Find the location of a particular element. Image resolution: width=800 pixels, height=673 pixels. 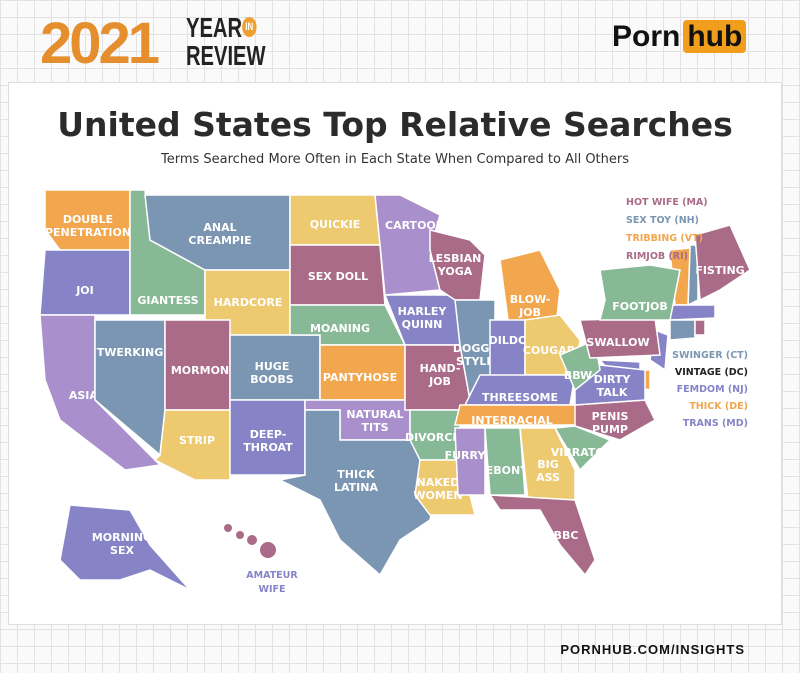

state-label: MORMON is located at coordinates (200, 370).